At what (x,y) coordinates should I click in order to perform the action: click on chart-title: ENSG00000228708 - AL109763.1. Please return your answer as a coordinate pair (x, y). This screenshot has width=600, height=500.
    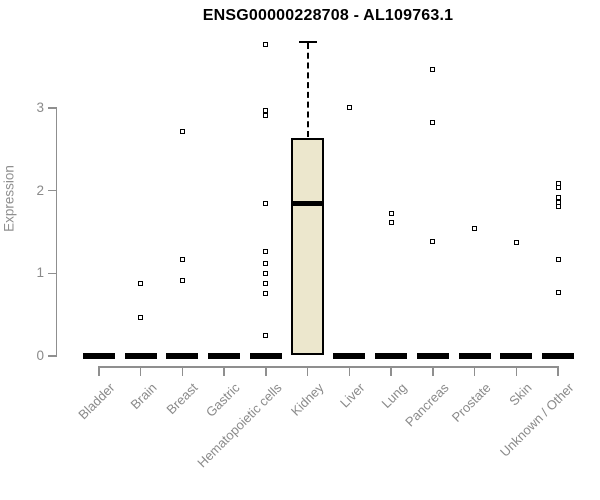
    Looking at the image, I should click on (328, 15).